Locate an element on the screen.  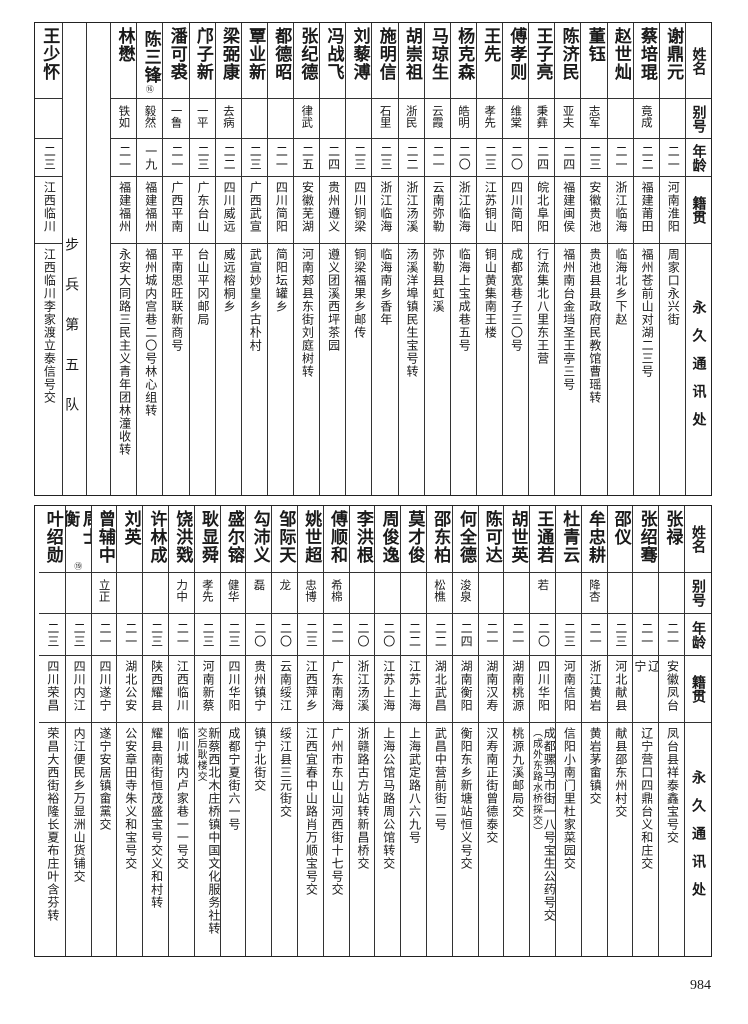
address-cell: 辽宁营口四鼎台义和庄交 is located at coordinates (645, 839).